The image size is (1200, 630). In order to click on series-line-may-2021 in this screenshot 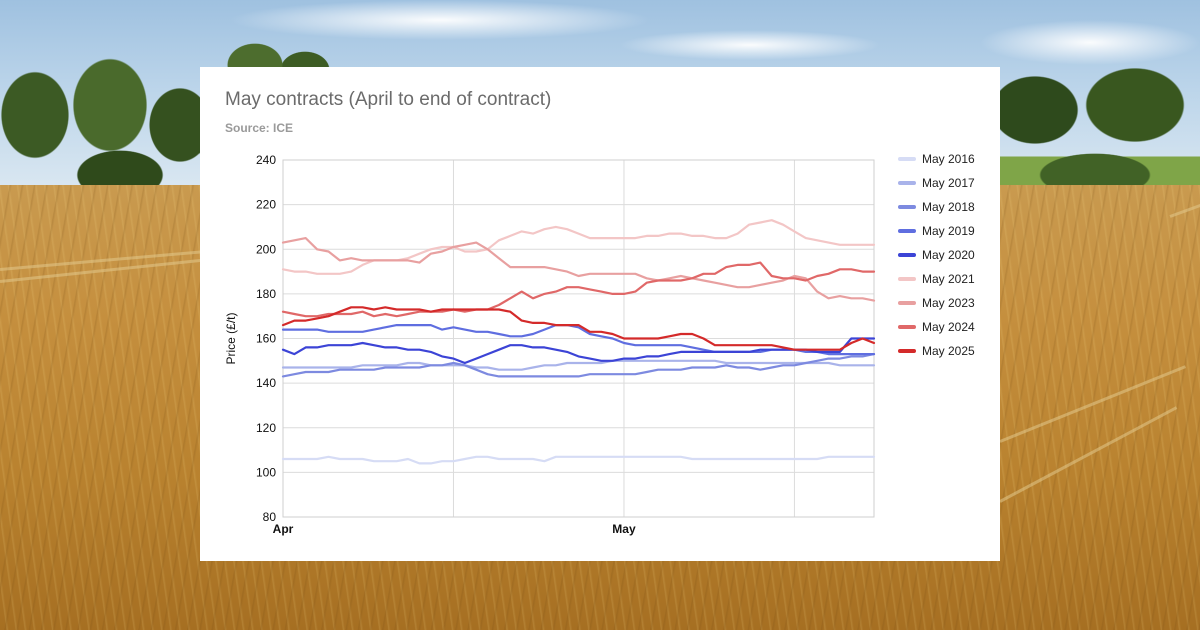, I will do `click(578, 247)`.